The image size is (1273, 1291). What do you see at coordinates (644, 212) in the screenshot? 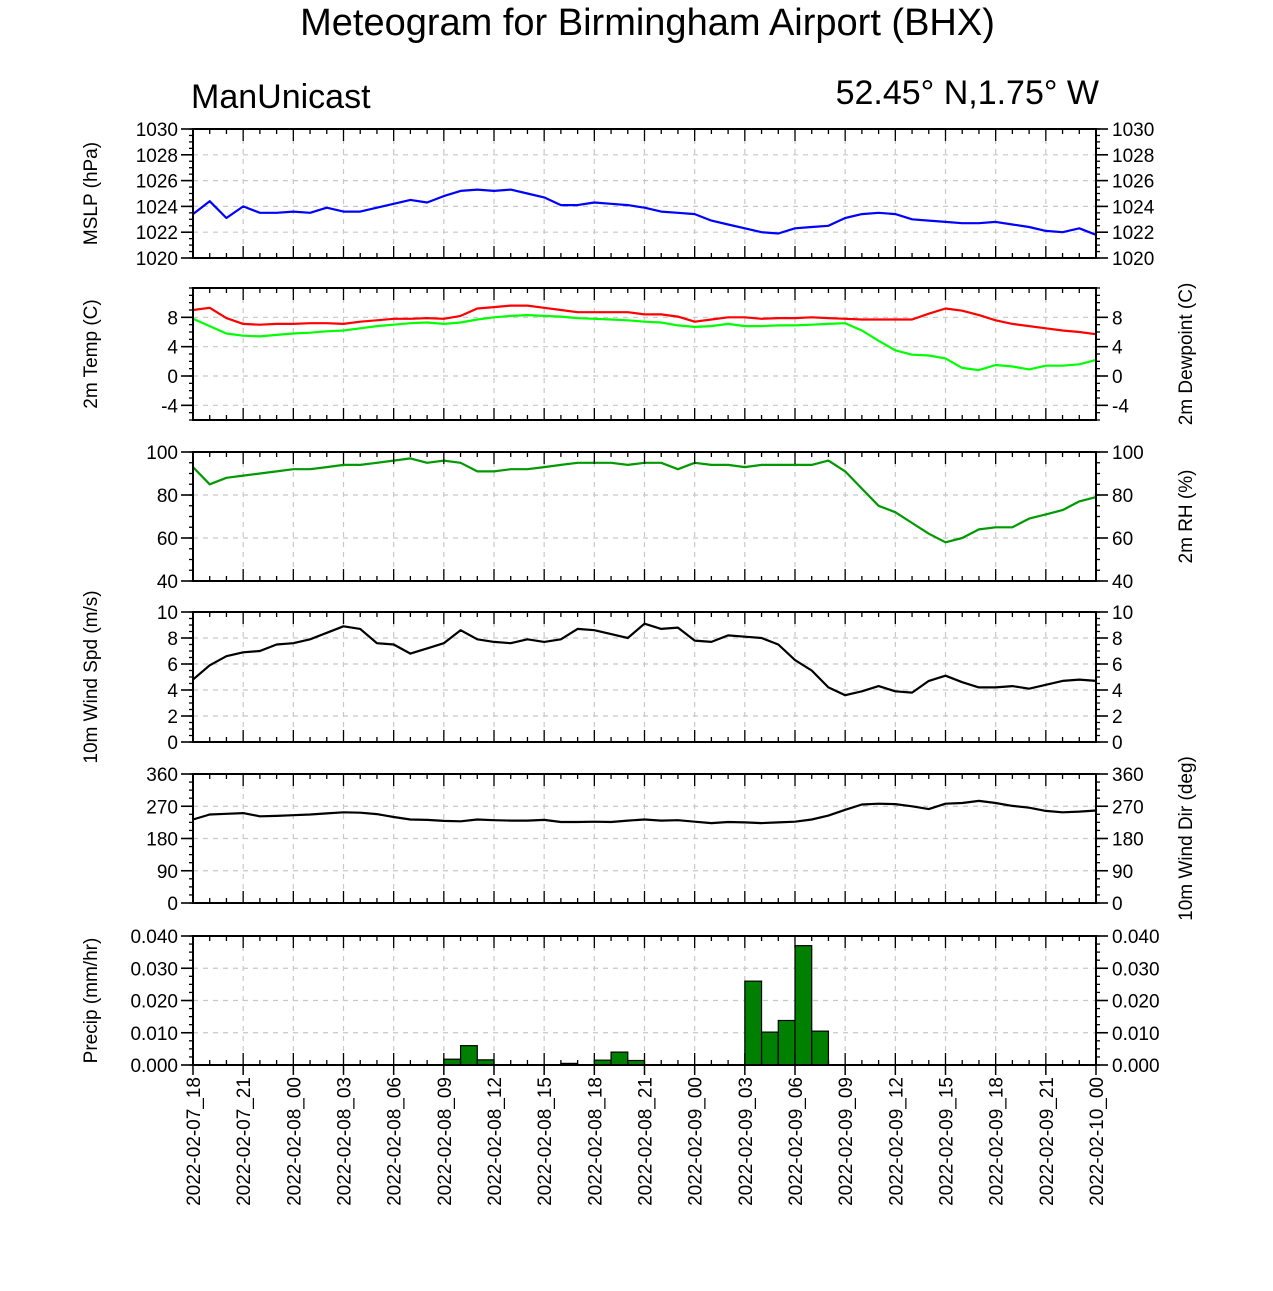
I see `mslp-series-line` at bounding box center [644, 212].